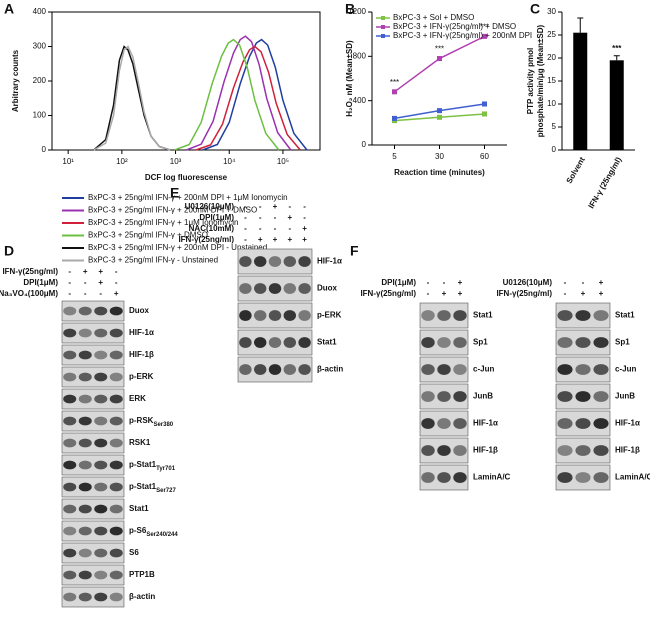 The width and height of the screenshot is (650, 623). I want to click on x-tick-label: IFN-γ (25ng/ml), so click(605, 182).